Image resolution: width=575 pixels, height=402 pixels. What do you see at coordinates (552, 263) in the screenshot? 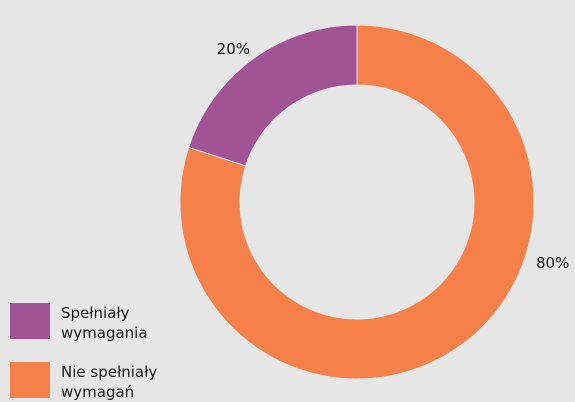
I see `slice-value-label-not-met: 80%` at bounding box center [552, 263].